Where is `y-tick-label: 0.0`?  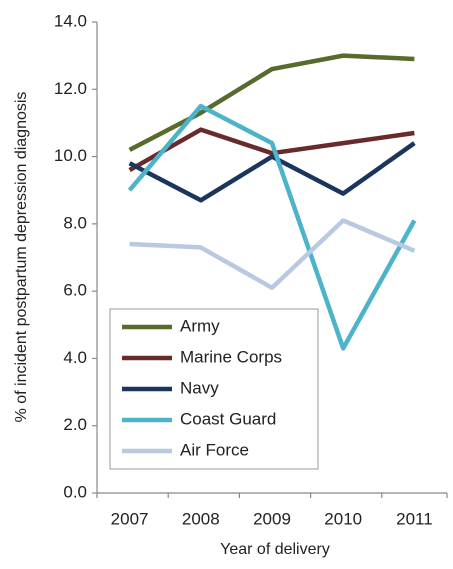 y-tick-label: 0.0 is located at coordinates (75, 491).